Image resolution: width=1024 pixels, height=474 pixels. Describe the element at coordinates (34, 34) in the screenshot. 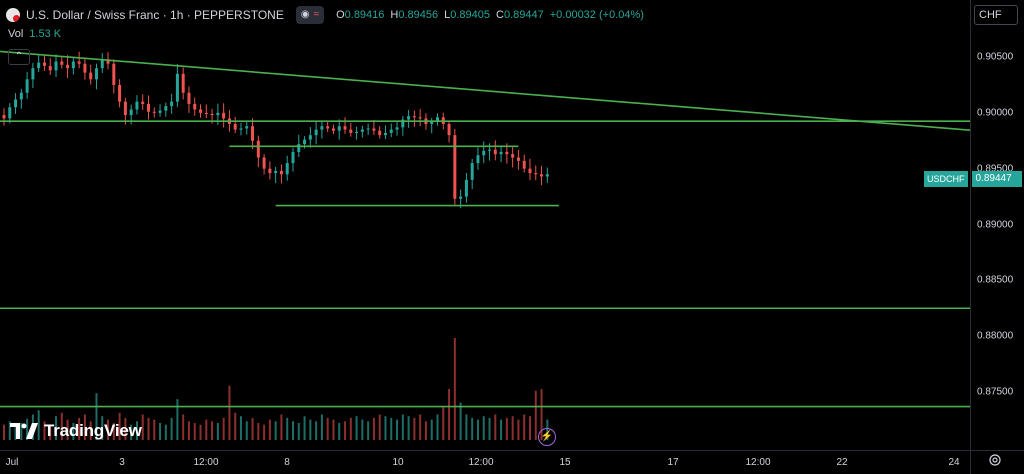

I see `volume-legend: Vol 1.53 K` at that location.